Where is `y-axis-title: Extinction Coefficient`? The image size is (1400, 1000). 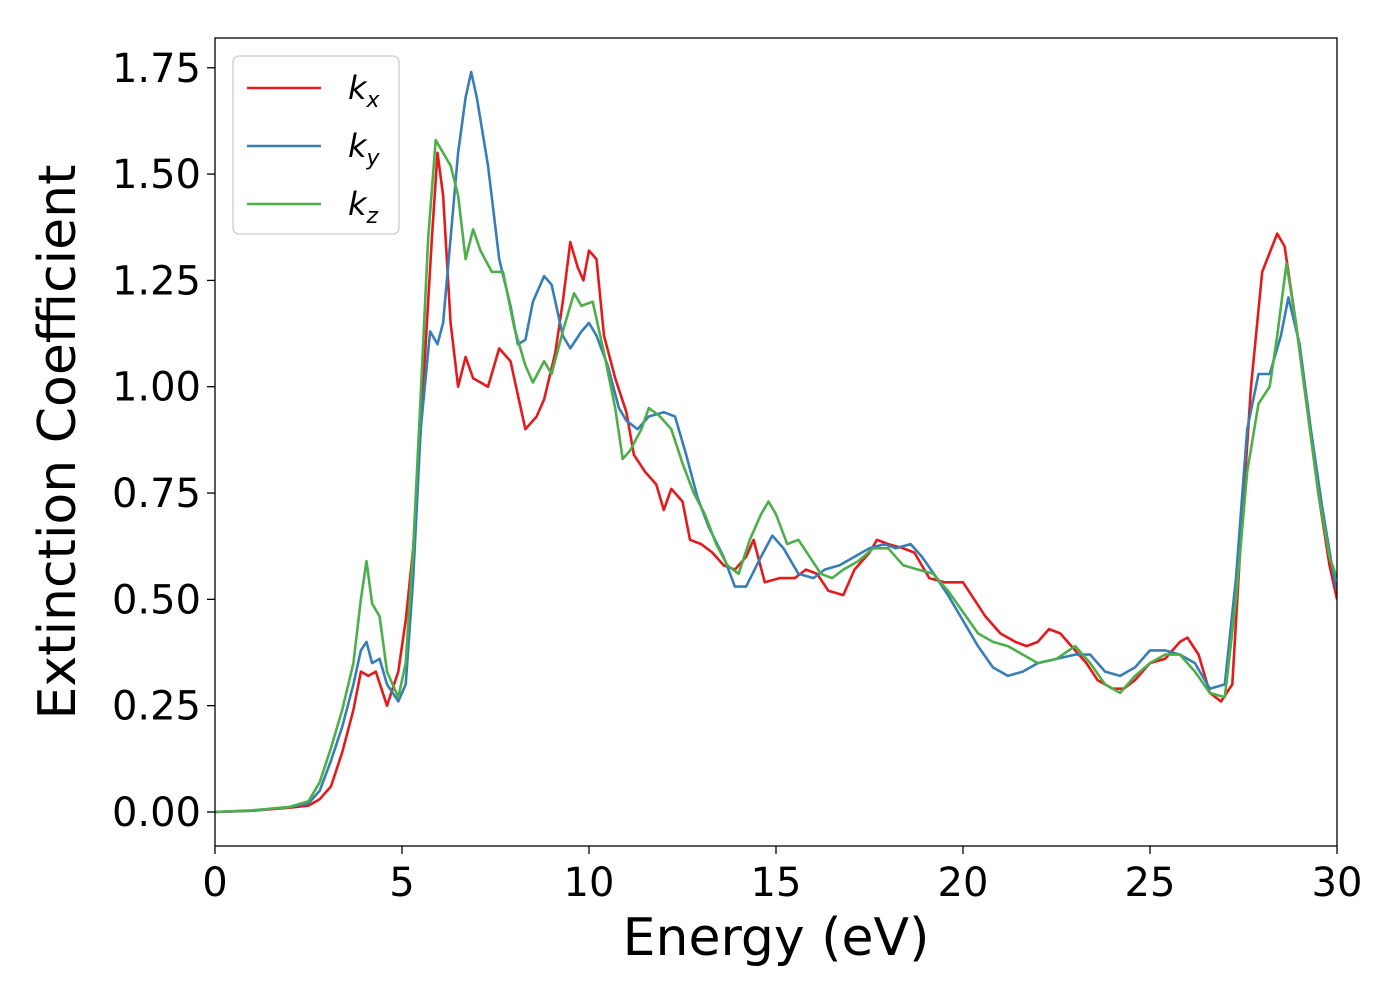 y-axis-title: Extinction Coefficient is located at coordinates (58, 442).